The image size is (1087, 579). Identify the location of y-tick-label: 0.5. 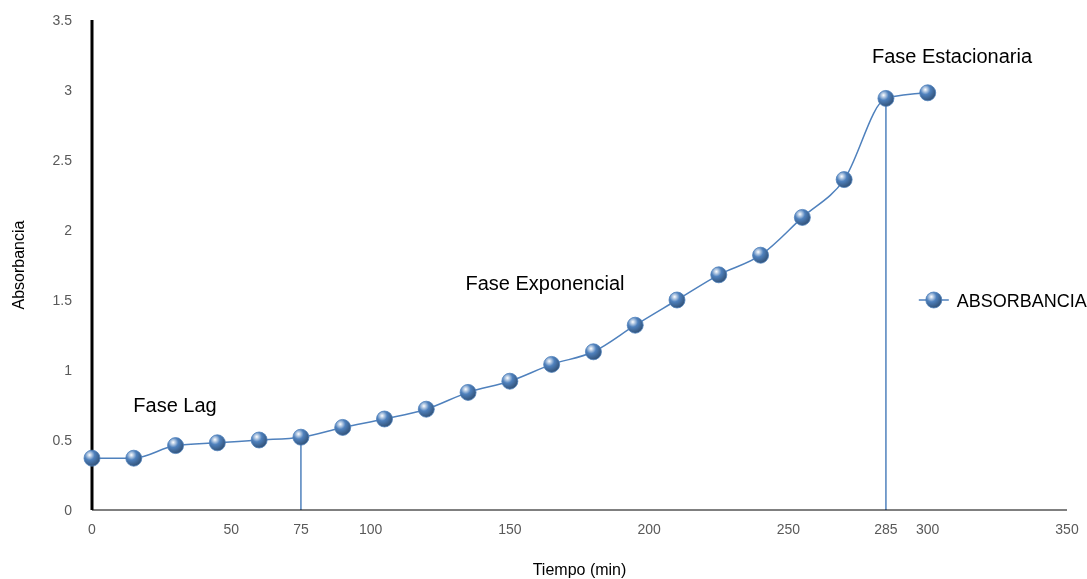
(62, 440).